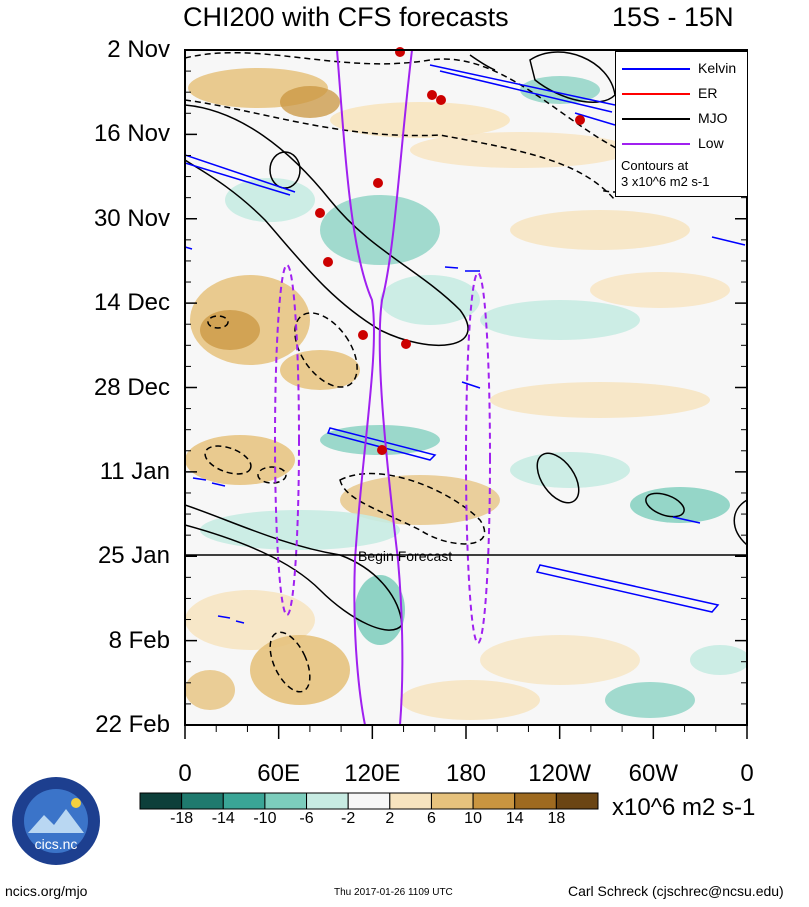 The image size is (809, 907). I want to click on begin-forecast-label: Begin Forecast, so click(405, 556).